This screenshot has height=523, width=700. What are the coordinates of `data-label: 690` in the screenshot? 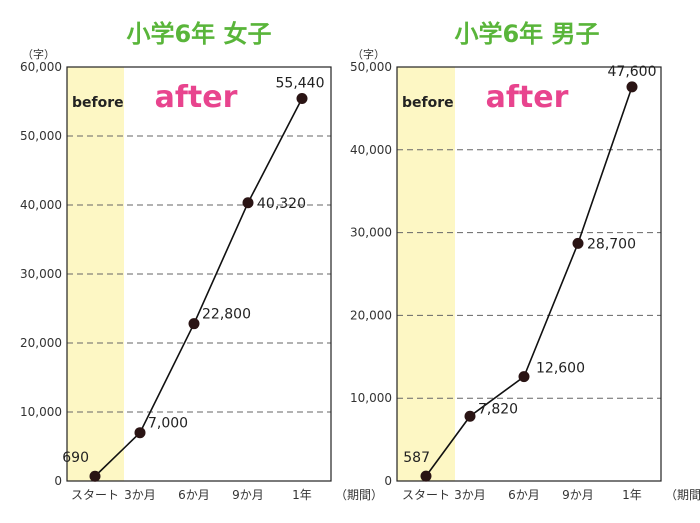 It's located at (75, 458).